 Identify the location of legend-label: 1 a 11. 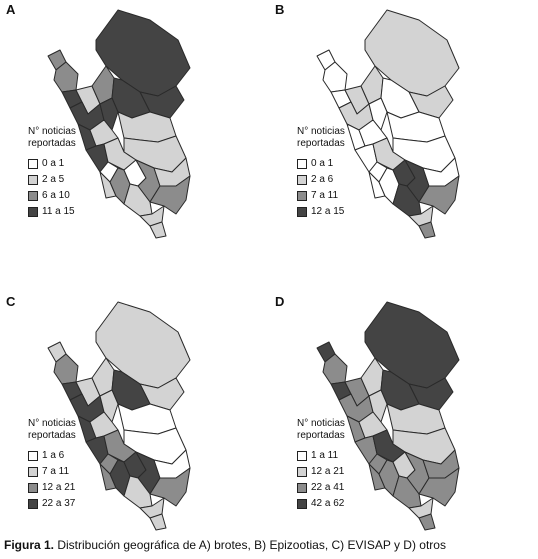
(325, 455).